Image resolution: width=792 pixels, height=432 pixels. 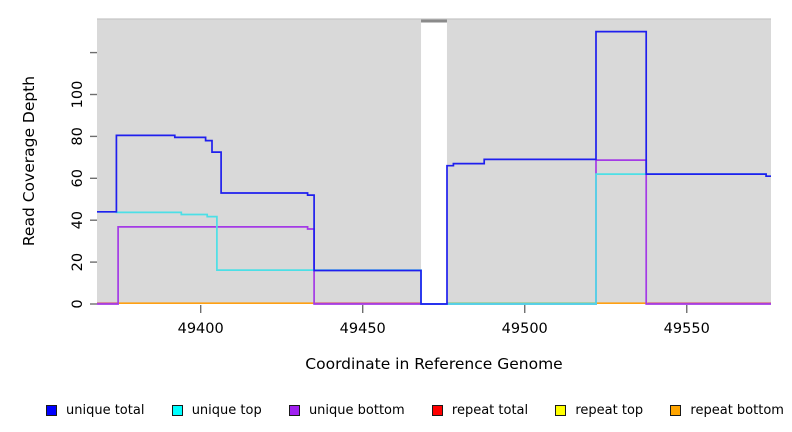 I want to click on y-tick-label: 60, so click(x=78, y=178).